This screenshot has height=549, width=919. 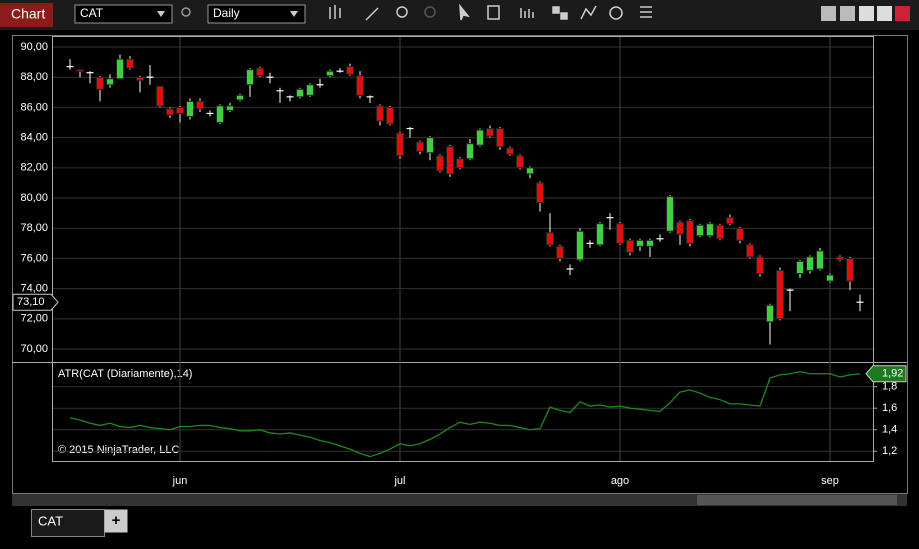 I want to click on properties-icon, so click(x=646, y=12).